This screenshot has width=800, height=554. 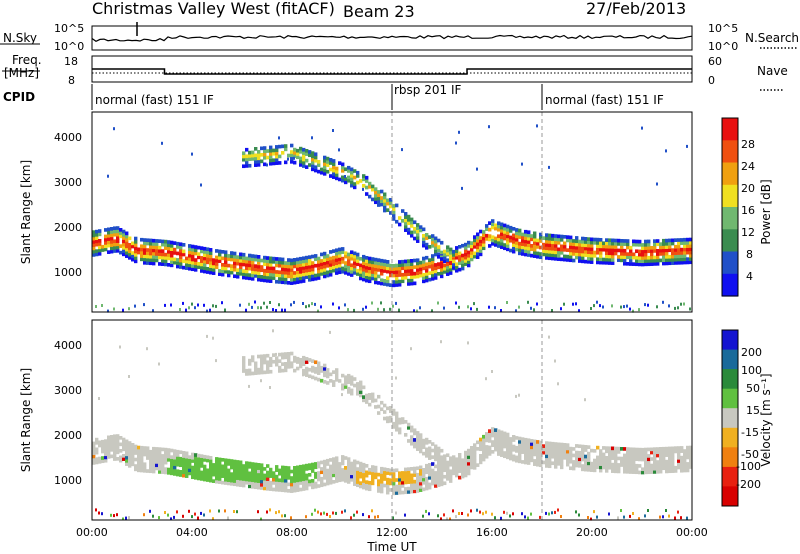 I want to click on colorbar-swatch, so click(x=730, y=437).